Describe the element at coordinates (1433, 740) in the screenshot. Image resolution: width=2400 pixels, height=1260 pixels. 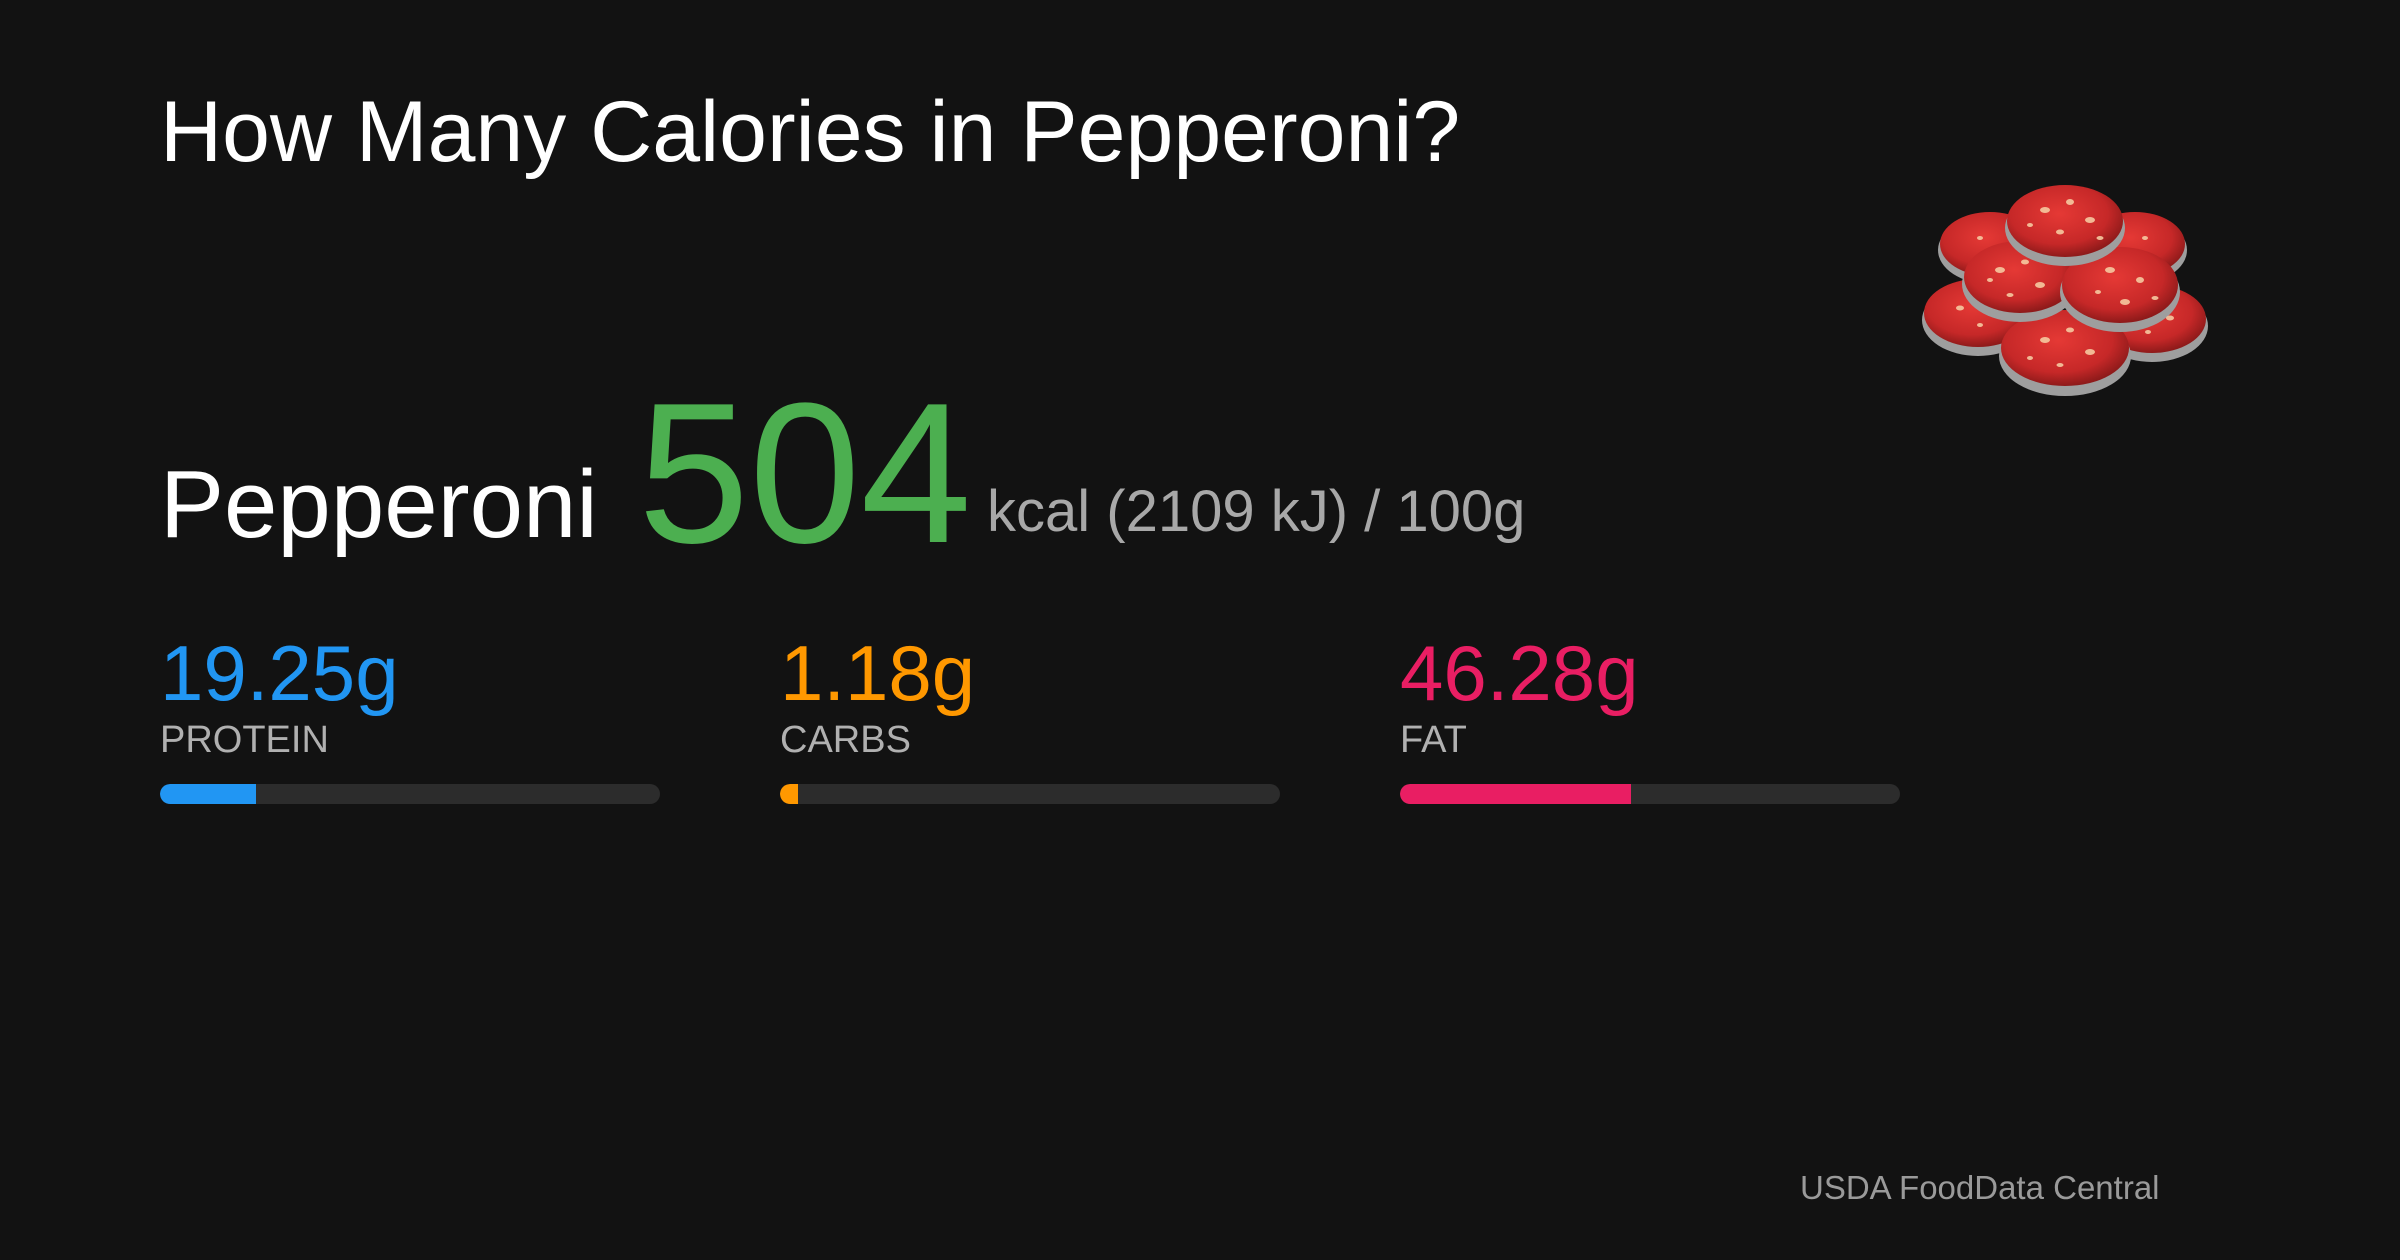
I see `macro-label: FAT` at that location.